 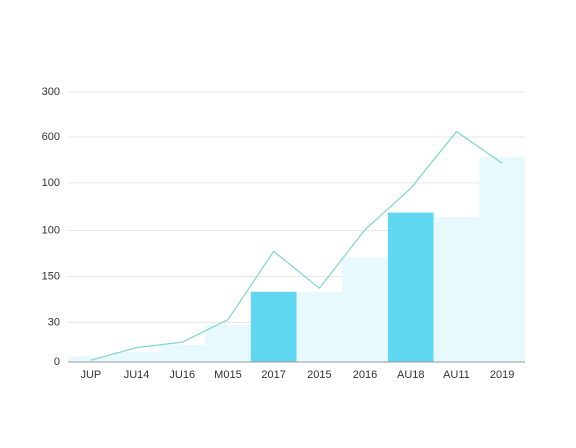 What do you see at coordinates (456, 375) in the screenshot?
I see `x-tick-label: AU11` at bounding box center [456, 375].